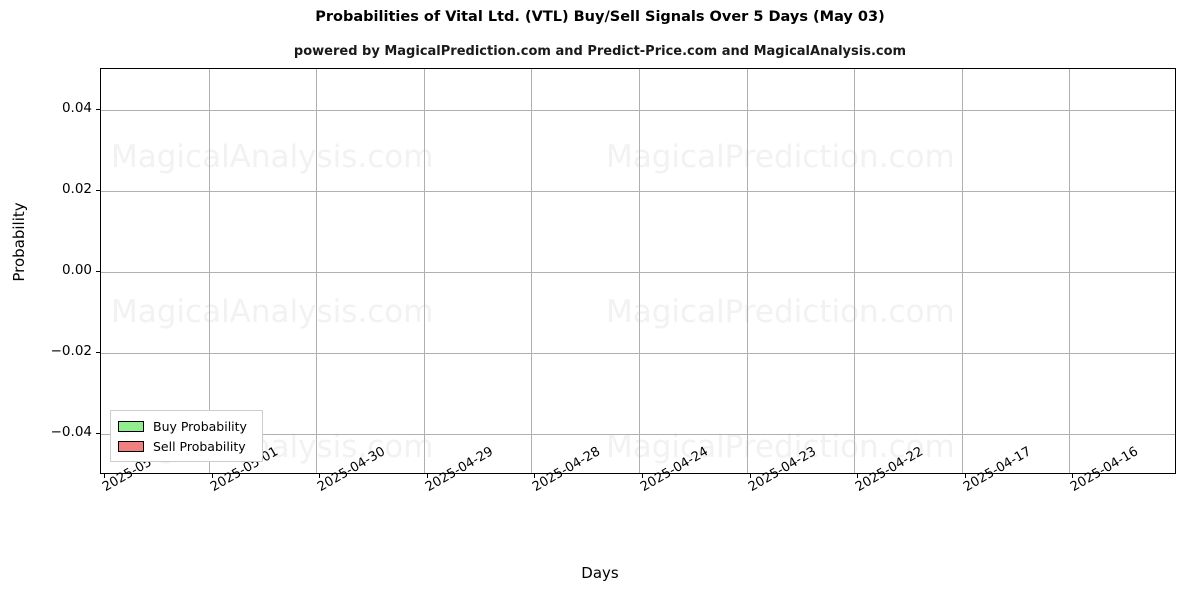 Image resolution: width=1200 pixels, height=600 pixels. I want to click on x-tick-label: 2025-05-01, so click(244, 469).